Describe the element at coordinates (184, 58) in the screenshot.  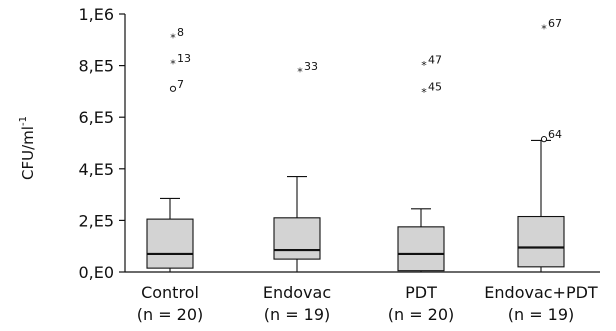
I see `outlier-label: 13` at that location.